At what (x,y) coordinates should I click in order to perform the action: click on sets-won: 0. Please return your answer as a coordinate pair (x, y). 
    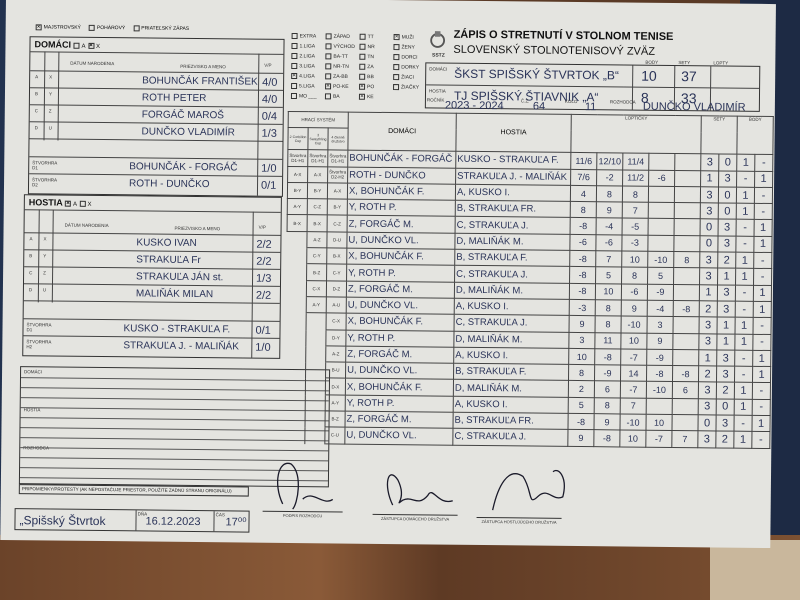
    Looking at the image, I should click on (727, 195).